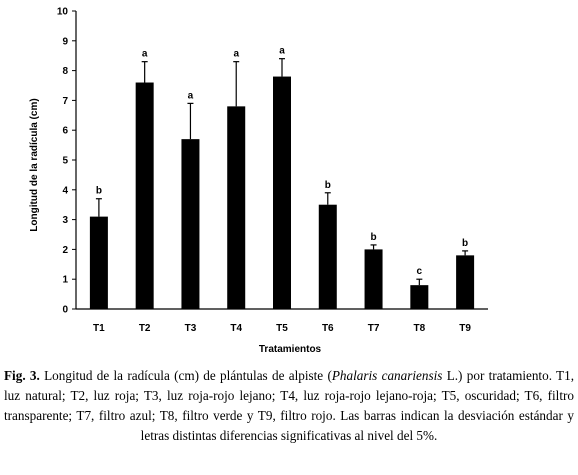 The width and height of the screenshot is (578, 475). I want to click on significance-letter-t1: b, so click(99, 191).